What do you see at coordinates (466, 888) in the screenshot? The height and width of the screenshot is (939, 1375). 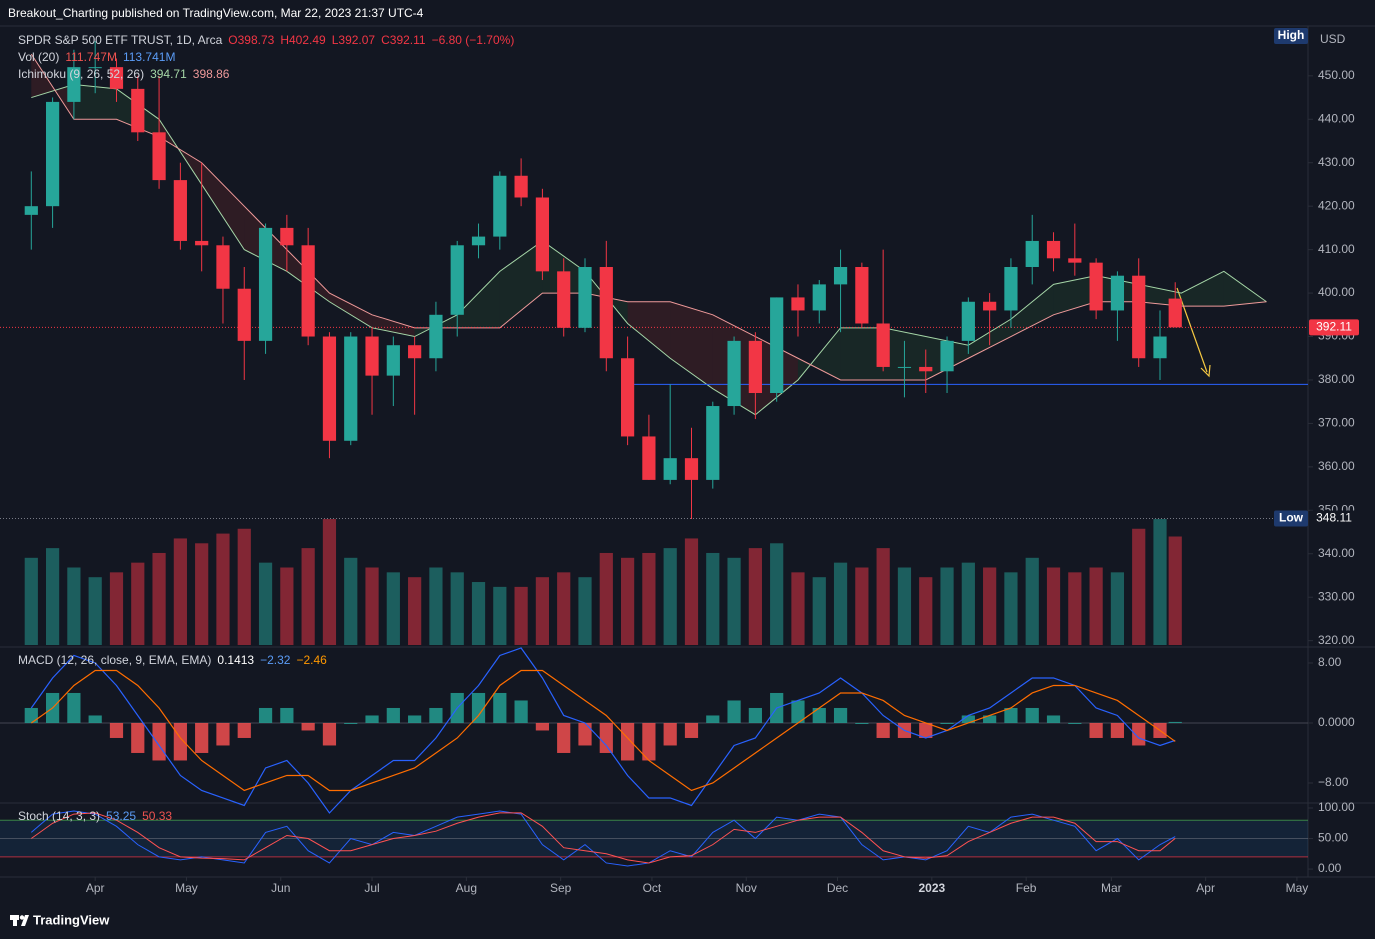 I see `x-tick-label: Aug` at bounding box center [466, 888].